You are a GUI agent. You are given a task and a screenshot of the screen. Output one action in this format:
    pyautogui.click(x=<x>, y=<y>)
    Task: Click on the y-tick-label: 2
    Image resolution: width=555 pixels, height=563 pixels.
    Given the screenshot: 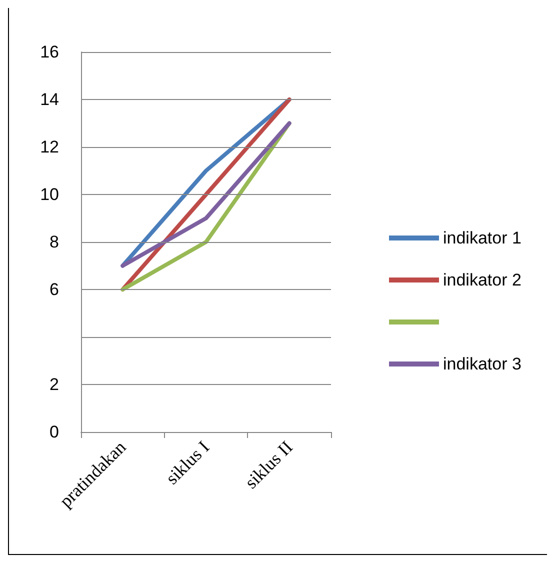 What is the action you would take?
    pyautogui.click(x=54, y=384)
    